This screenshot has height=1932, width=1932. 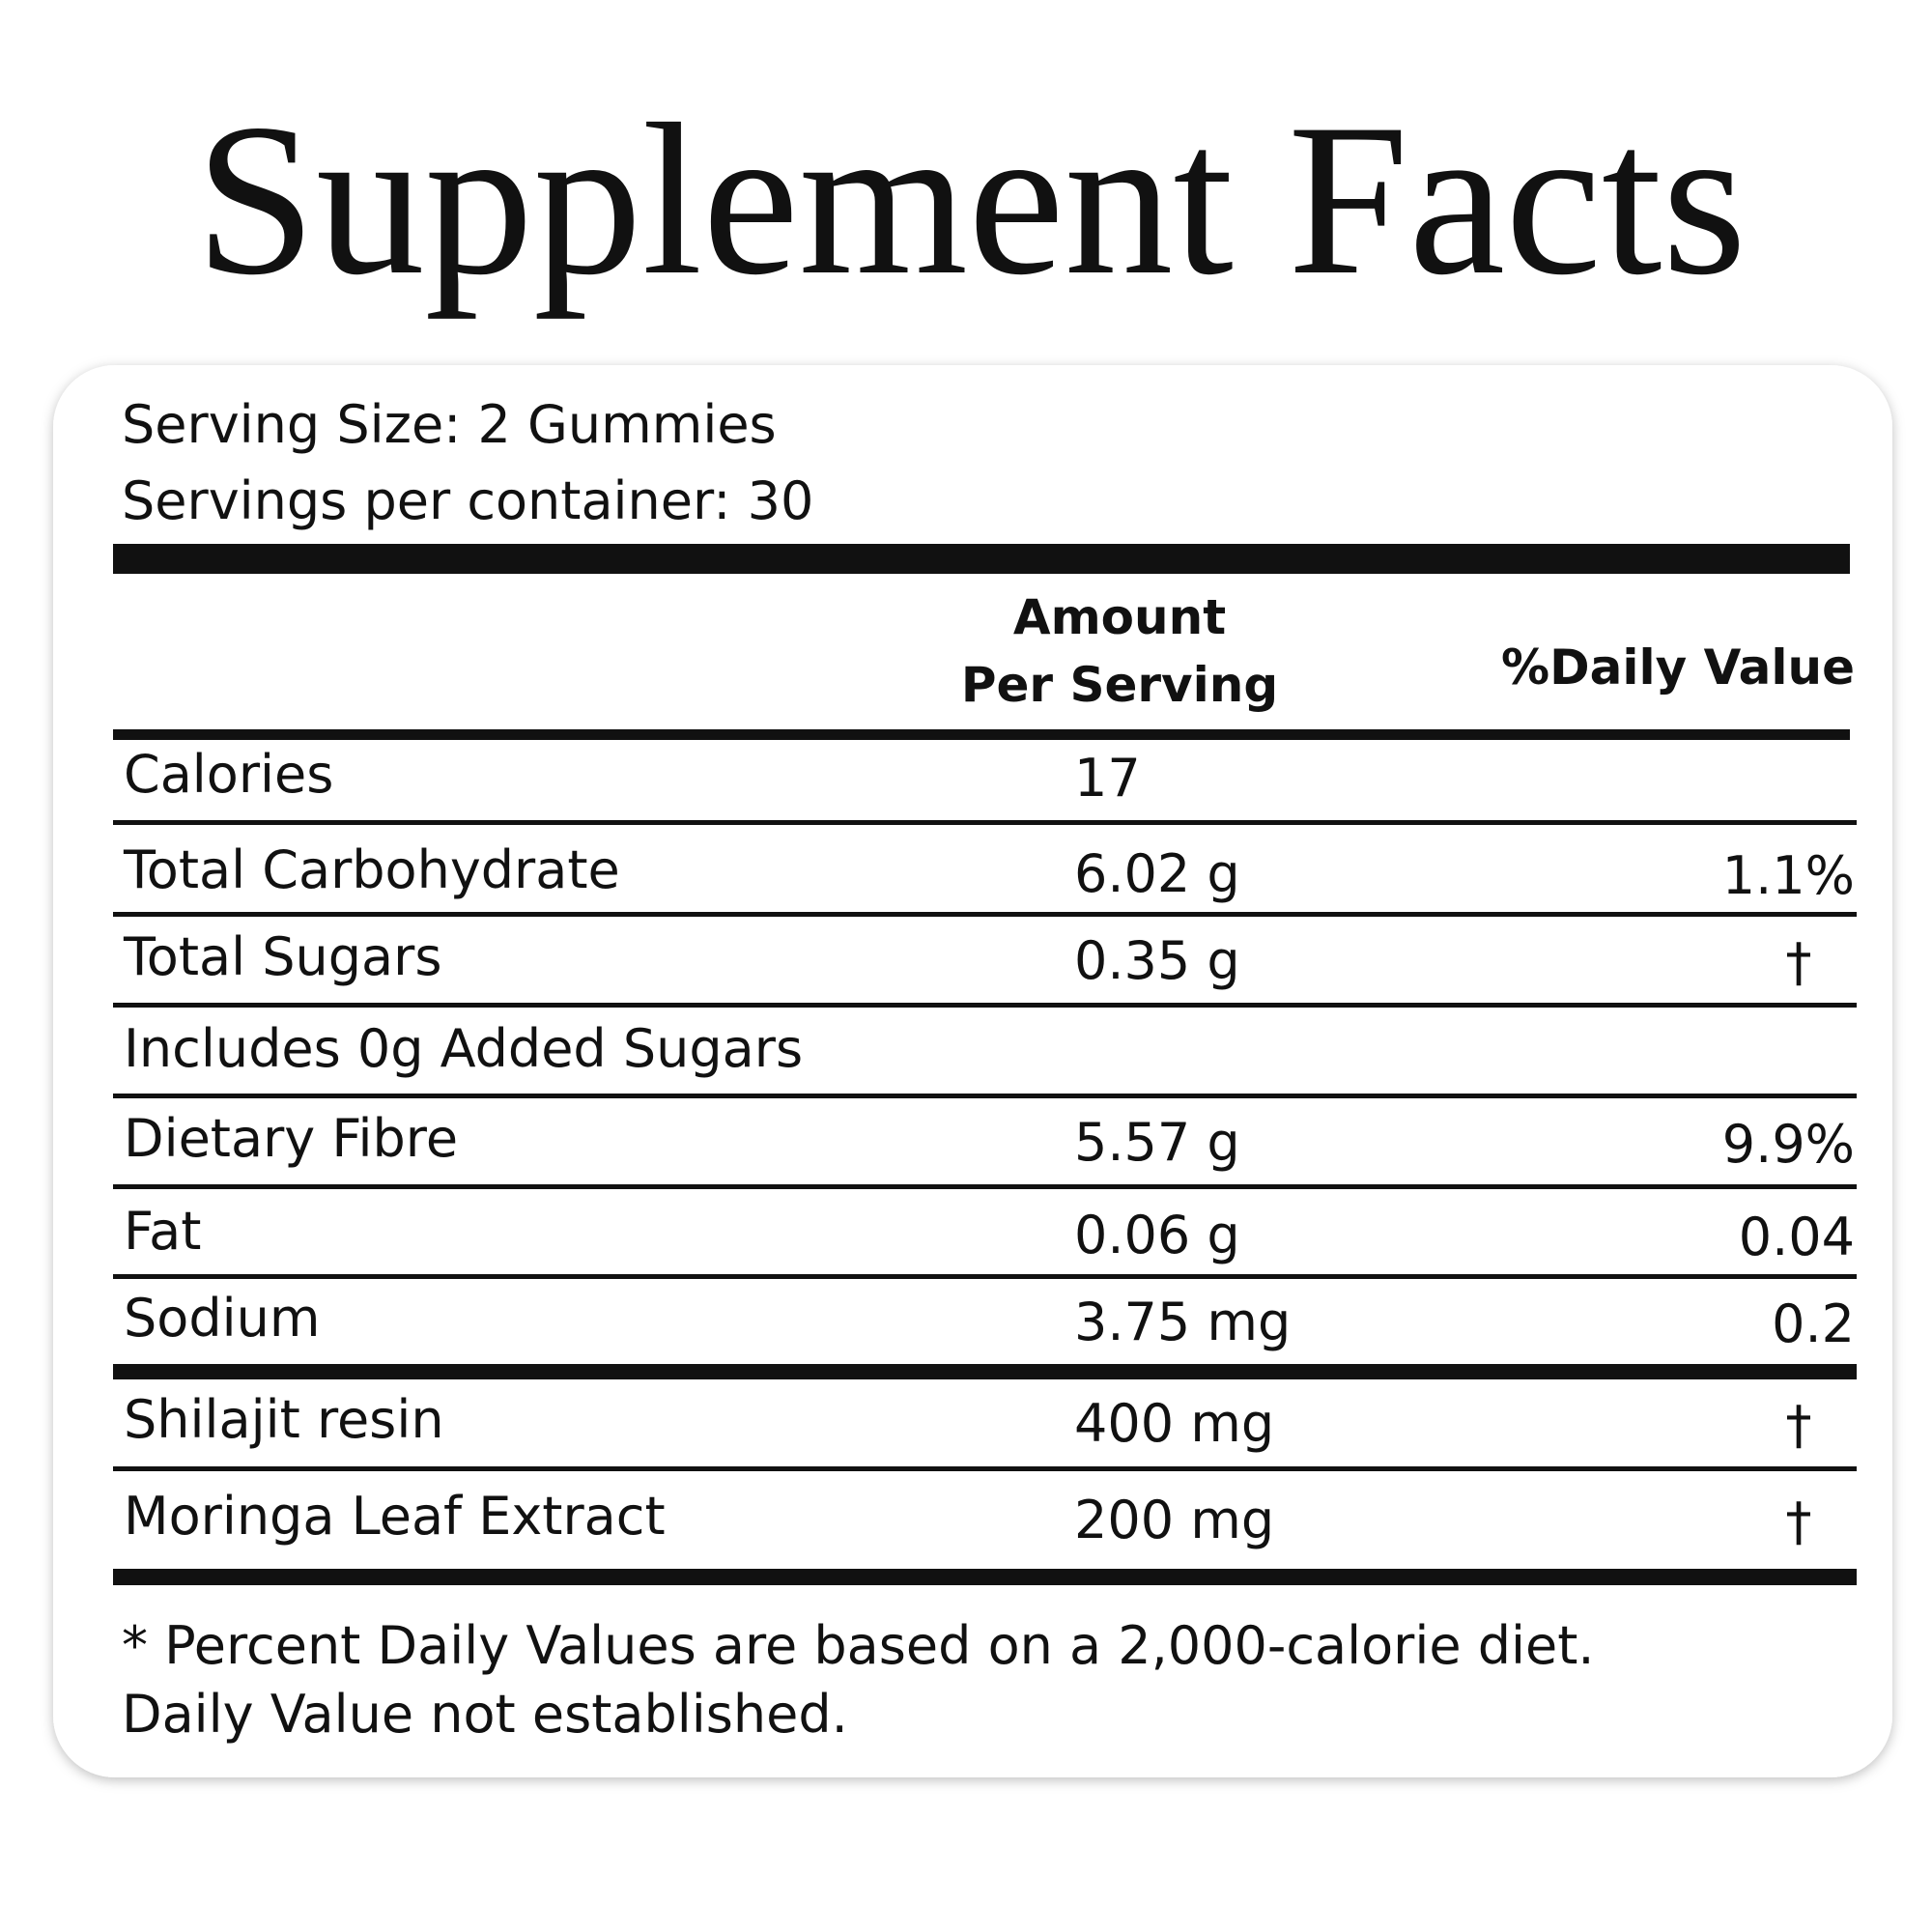 I want to click on daily-value: 0.2, so click(x=1813, y=1323).